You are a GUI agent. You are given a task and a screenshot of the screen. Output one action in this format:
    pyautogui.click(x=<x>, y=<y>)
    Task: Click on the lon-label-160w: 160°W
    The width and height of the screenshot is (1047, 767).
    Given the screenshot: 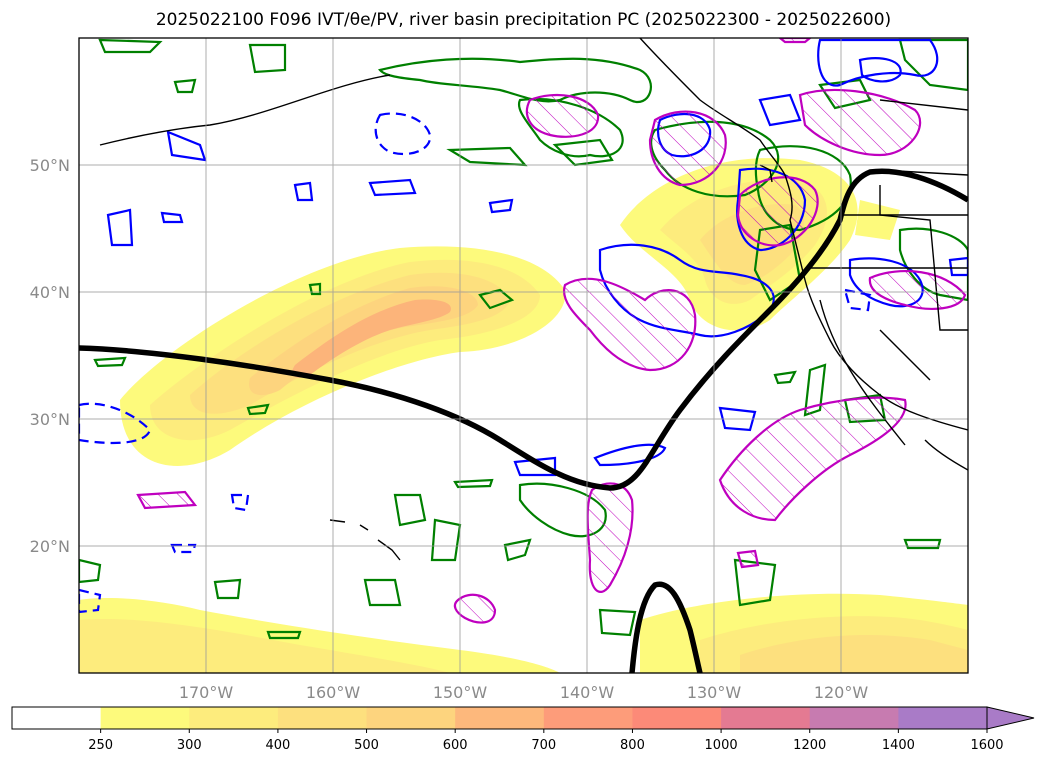 What is the action you would take?
    pyautogui.click(x=333, y=692)
    